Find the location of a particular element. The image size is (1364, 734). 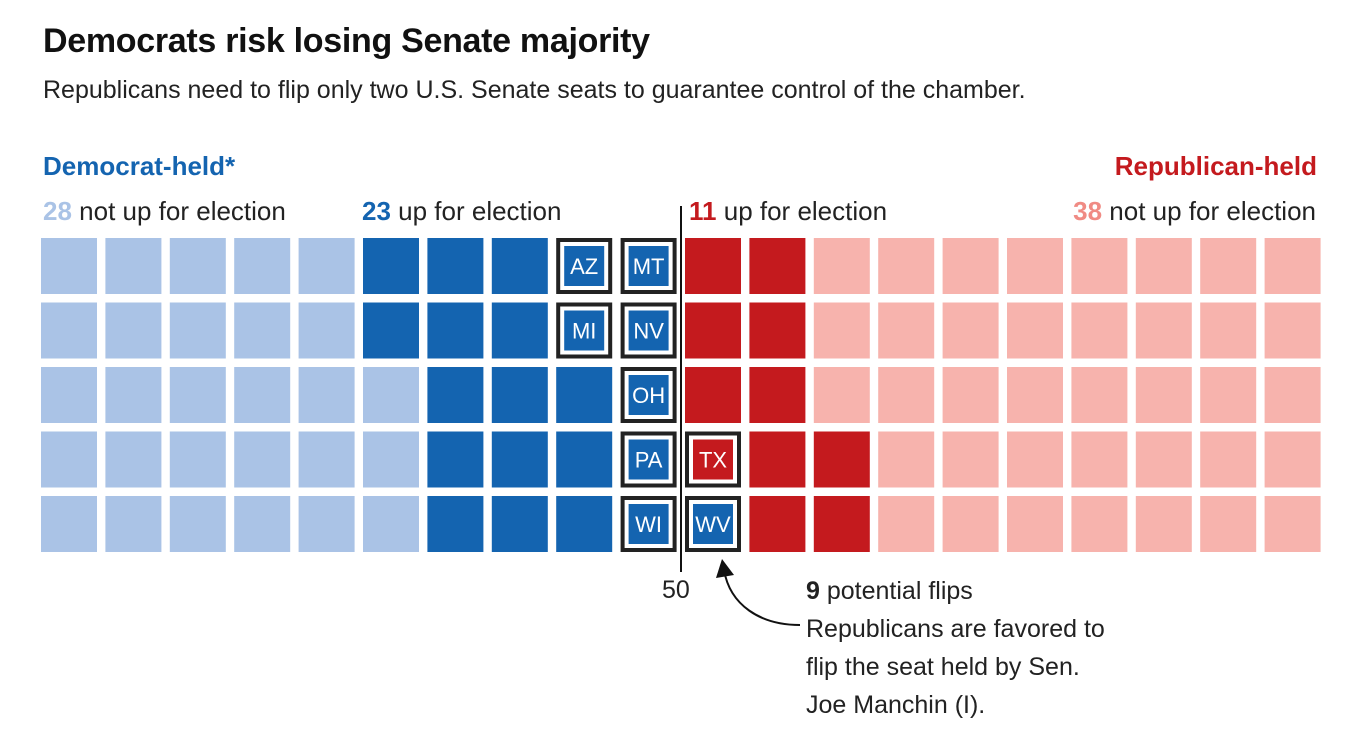

flip-seat-oh: OH is located at coordinates (648, 395).